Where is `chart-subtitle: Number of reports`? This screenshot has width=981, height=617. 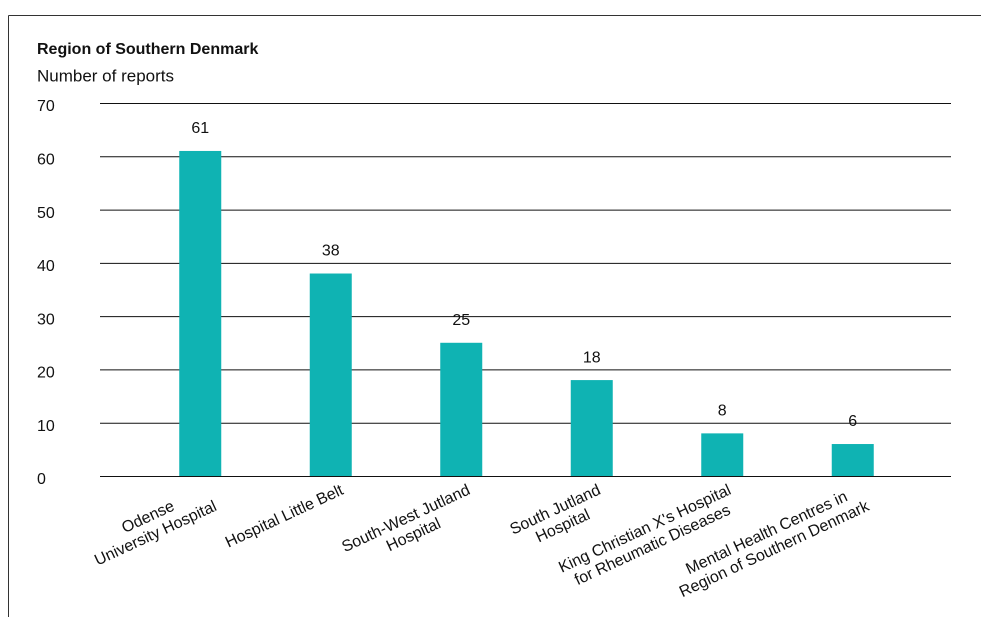
chart-subtitle: Number of reports is located at coordinates (105, 75).